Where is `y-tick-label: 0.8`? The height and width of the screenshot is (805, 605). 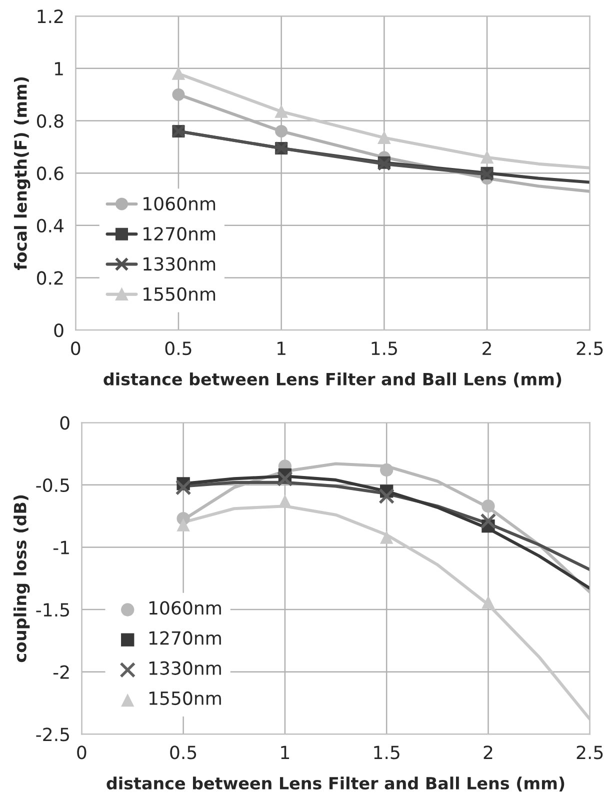
y-tick-label: 0.8 is located at coordinates (50, 121).